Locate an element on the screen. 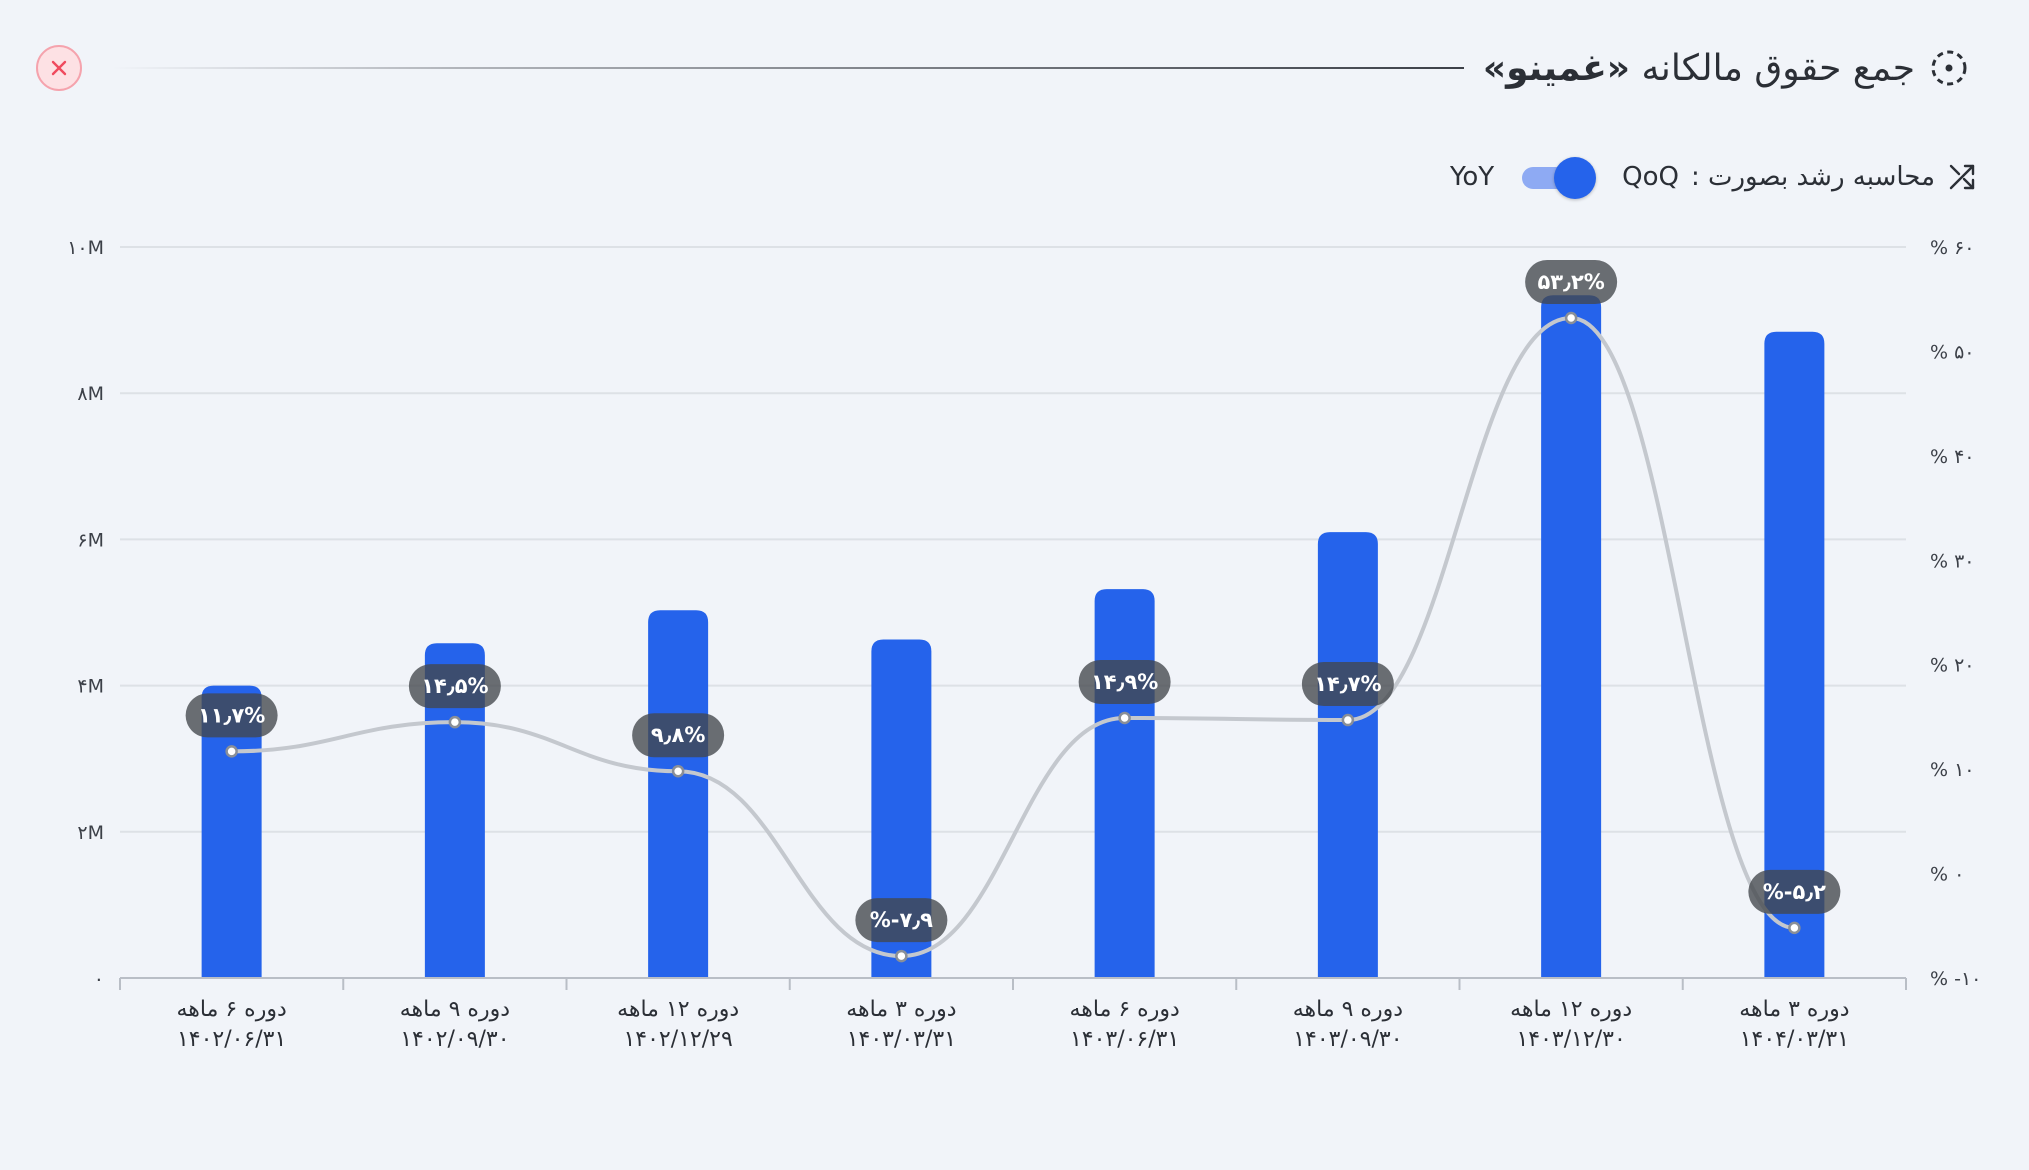 The height and width of the screenshot is (1170, 2029). growth-badge-label: ۱۴٫۹% is located at coordinates (1124, 682).